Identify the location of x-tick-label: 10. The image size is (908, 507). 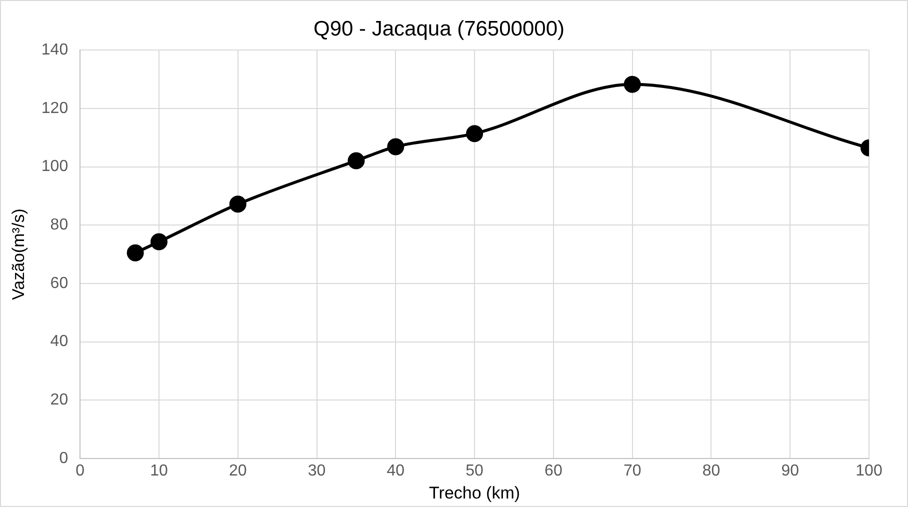
(159, 471).